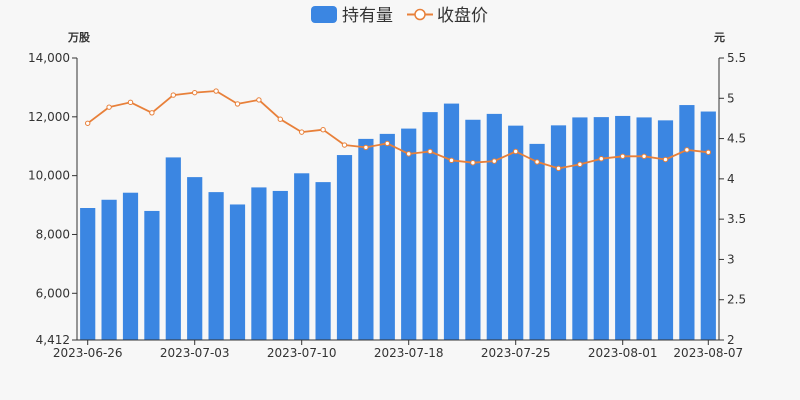 The height and width of the screenshot is (400, 800). Describe the element at coordinates (420, 14) in the screenshot. I see `legend-line-marker` at that location.